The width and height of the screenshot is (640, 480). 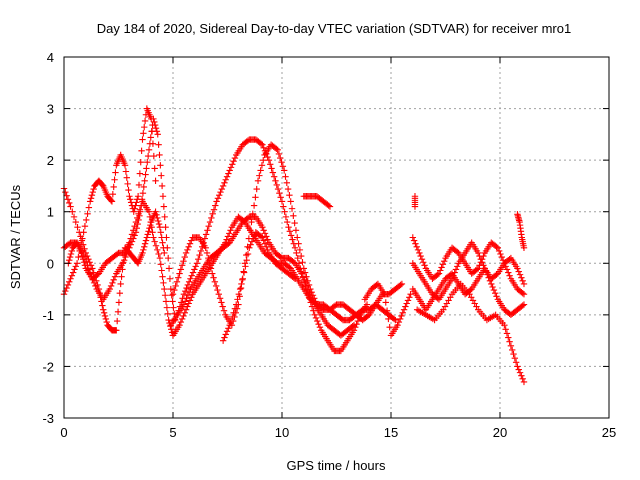 What do you see at coordinates (468, 292) in the screenshot?
I see `series-track-m` at bounding box center [468, 292].